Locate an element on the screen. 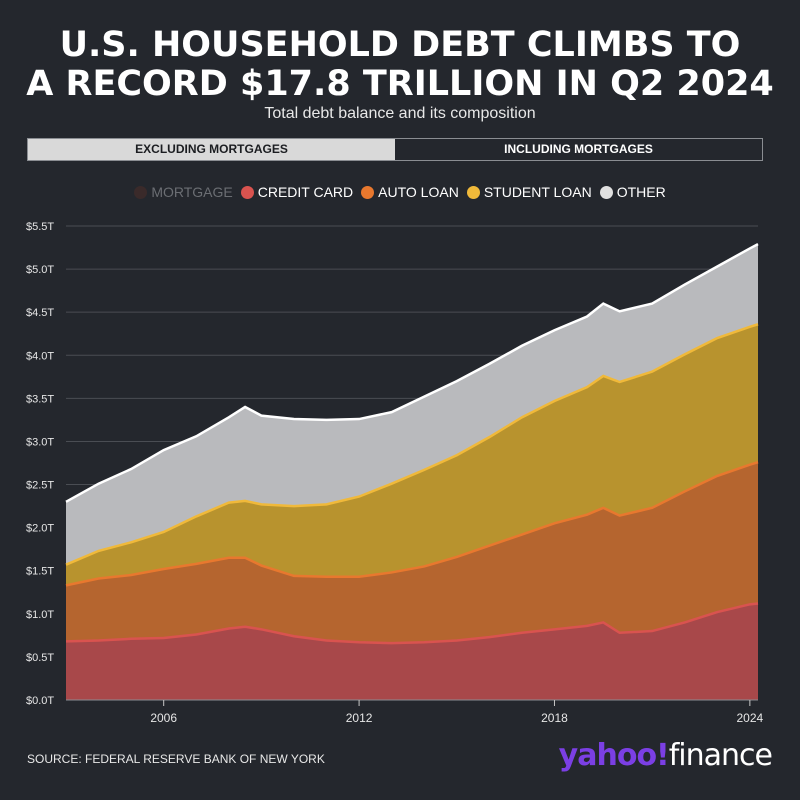  mortgage-toggle: EXCLUDING MORTGAGES INCLUDING MORTGAGES is located at coordinates (395, 149).